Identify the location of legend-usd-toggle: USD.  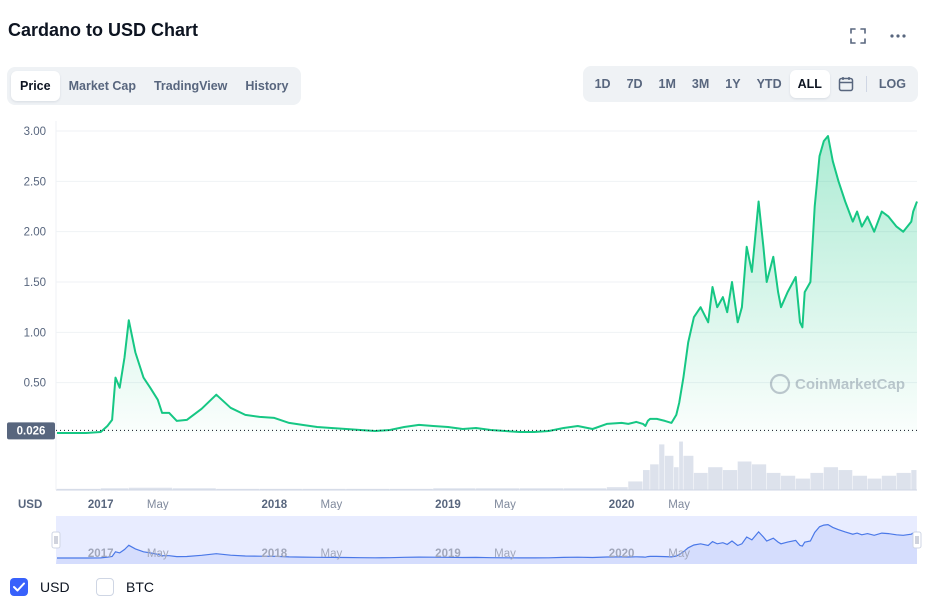
(40, 587).